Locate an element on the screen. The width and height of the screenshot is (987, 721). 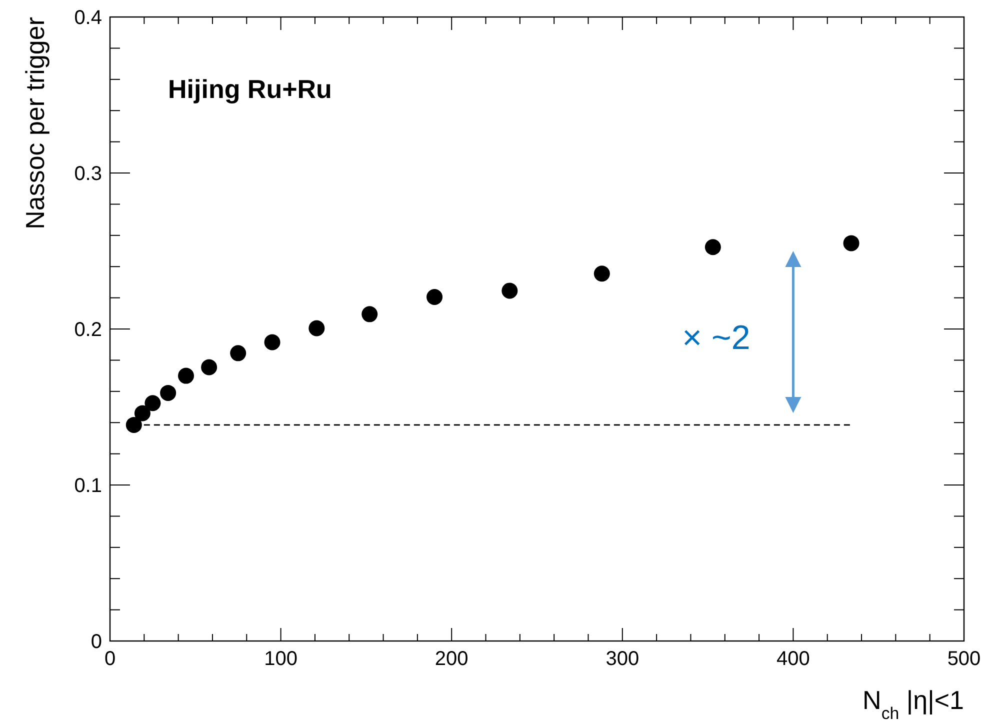
x-tick-label: 100 is located at coordinates (281, 659).